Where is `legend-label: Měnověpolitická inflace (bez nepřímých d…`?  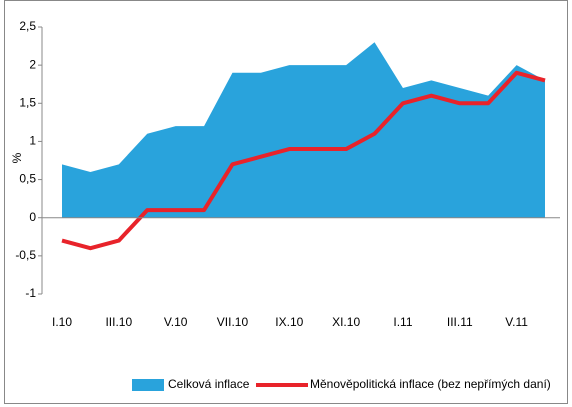 legend-label: Měnověpolitická inflace (bez nepřímých d… is located at coordinates (430, 384).